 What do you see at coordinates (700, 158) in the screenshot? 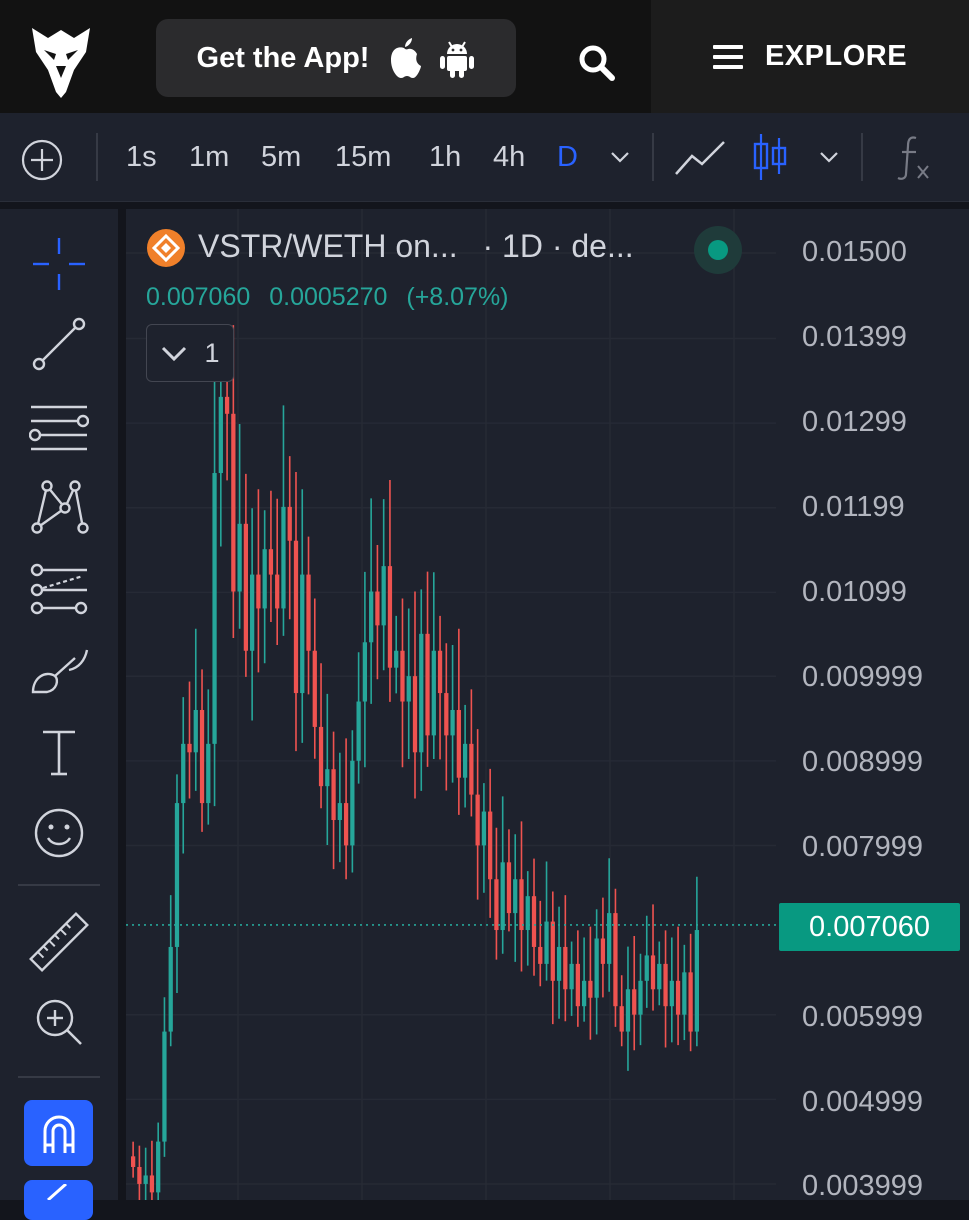
I see `line-chart-icon` at bounding box center [700, 158].